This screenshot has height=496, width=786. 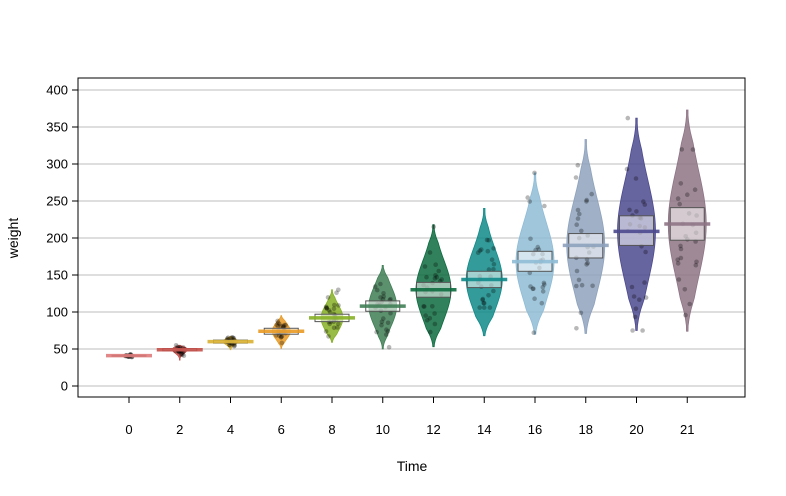 What do you see at coordinates (64, 386) in the screenshot?
I see `y-tick-label: 0` at bounding box center [64, 386].